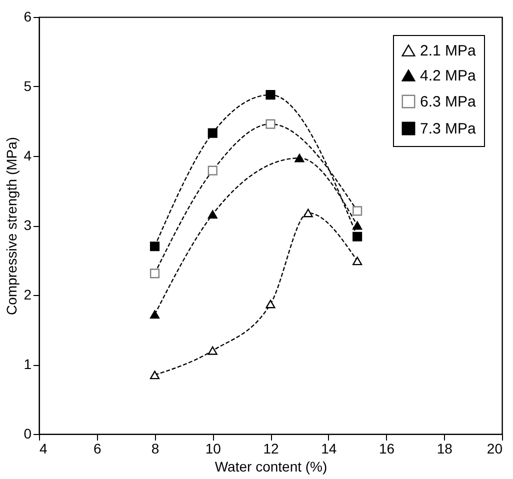  Describe the element at coordinates (271, 466) in the screenshot. I see `x-axis-title: Water content (%)` at that location.